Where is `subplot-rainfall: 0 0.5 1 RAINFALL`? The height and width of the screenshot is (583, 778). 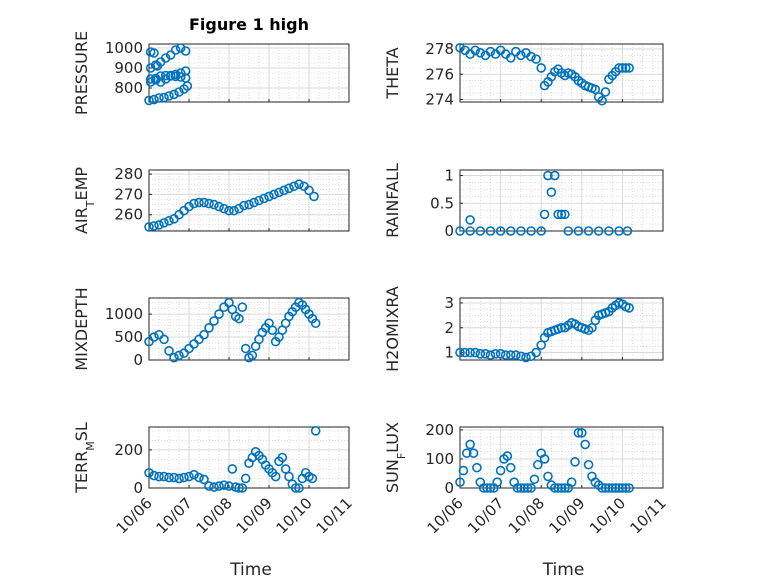 subplot-rainfall: 0 0.5 1 RAINFALL is located at coordinates (523, 201).